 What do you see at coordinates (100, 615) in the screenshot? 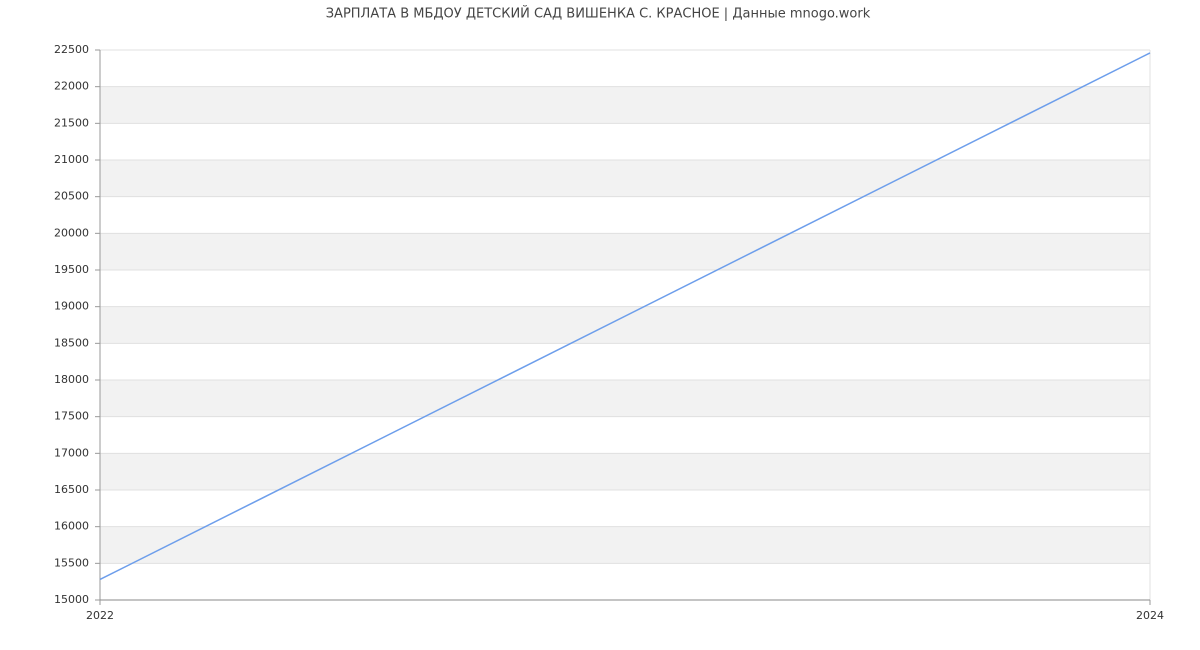
I see `x-tick-label: 2022` at bounding box center [100, 615].